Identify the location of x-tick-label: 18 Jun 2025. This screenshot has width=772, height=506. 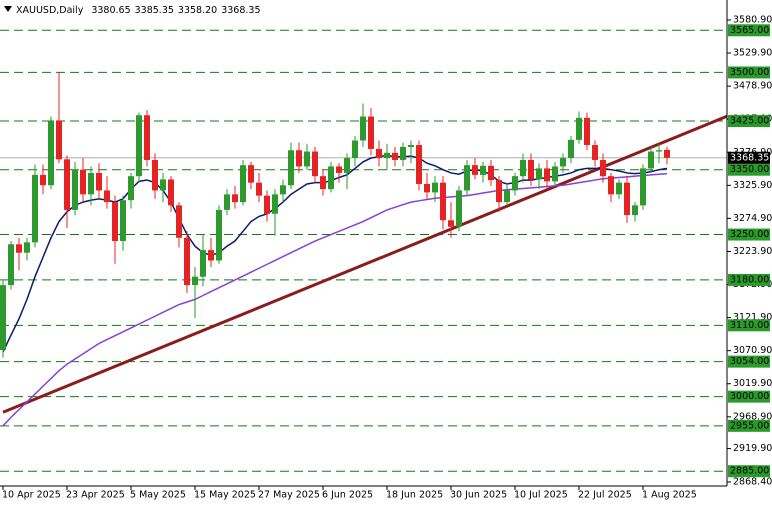
(414, 495).